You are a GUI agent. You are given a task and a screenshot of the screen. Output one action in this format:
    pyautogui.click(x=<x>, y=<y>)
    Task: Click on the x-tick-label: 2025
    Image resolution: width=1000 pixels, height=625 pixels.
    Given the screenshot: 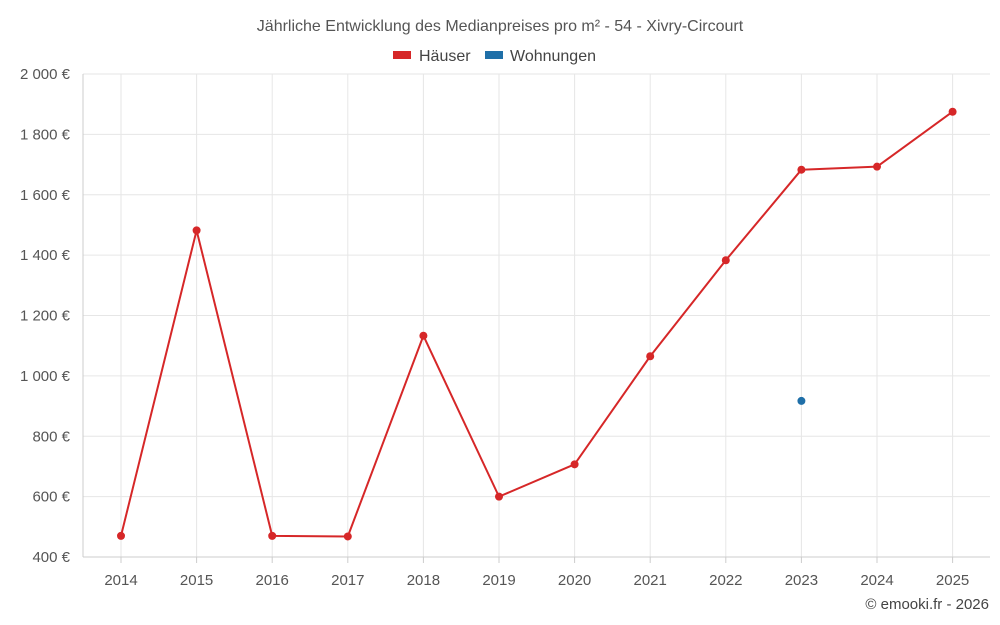 What is the action you would take?
    pyautogui.click(x=952, y=580)
    